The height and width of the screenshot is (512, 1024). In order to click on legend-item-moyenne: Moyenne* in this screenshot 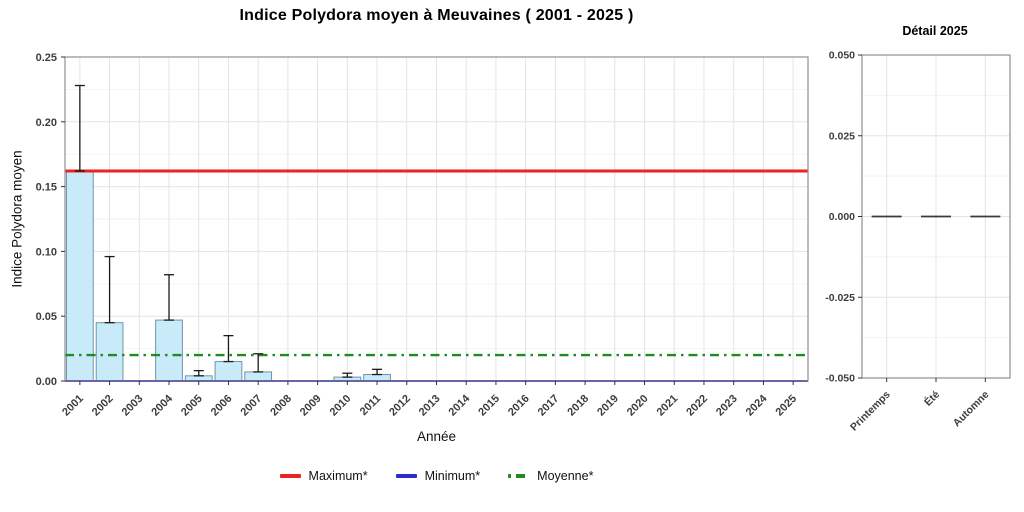, I will do `click(550, 476)`.